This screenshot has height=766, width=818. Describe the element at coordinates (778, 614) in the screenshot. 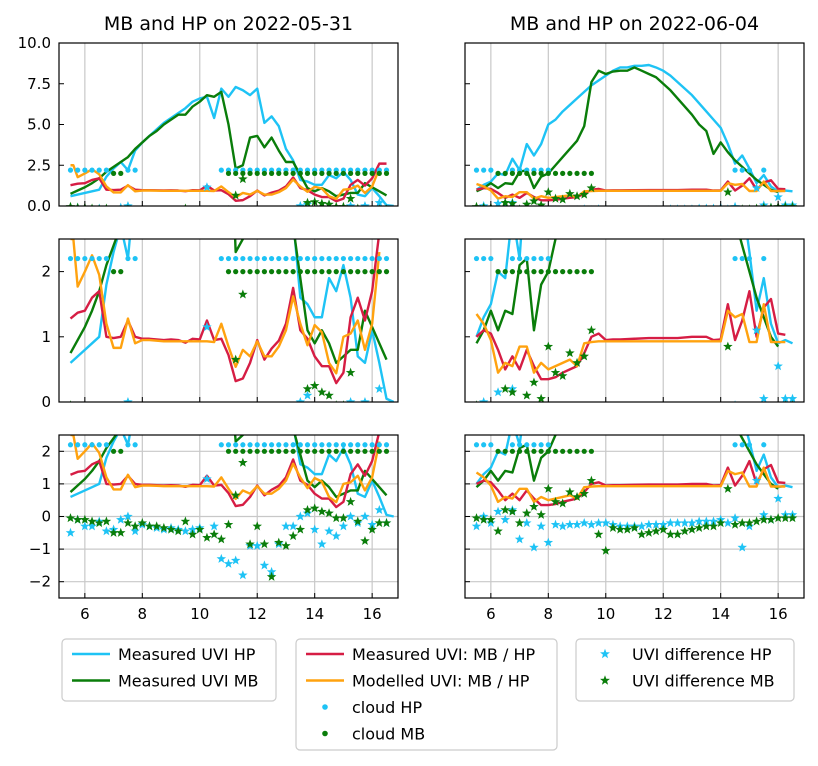

I see `x-tick-label: 16` at that location.